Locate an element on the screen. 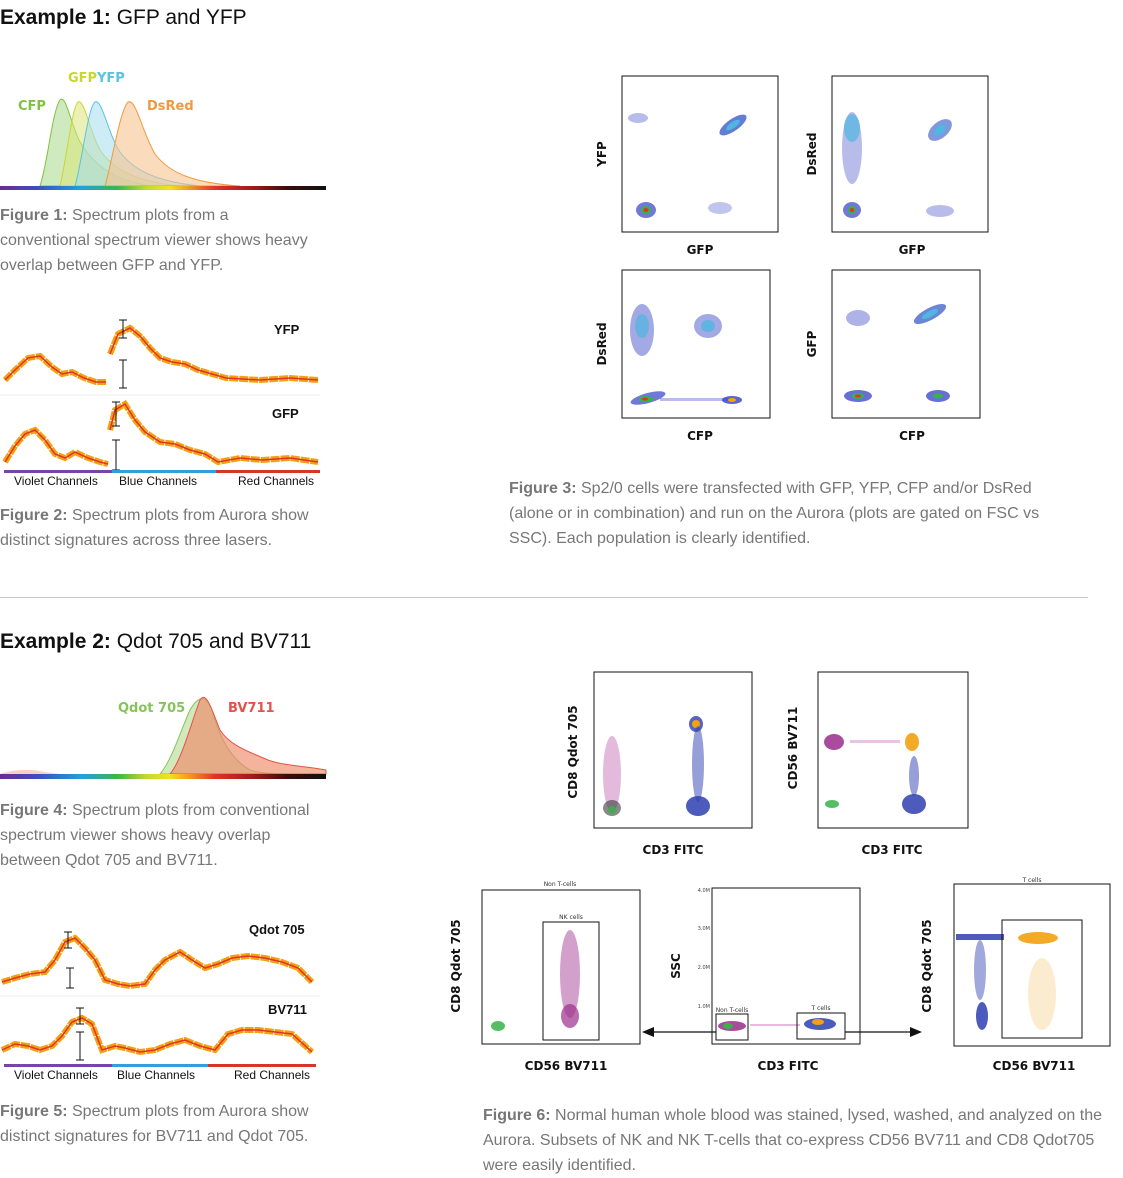  flow-plot-t-cells: T cells CD56 BV711 CD8 Qdot 705 is located at coordinates (1015, 975).